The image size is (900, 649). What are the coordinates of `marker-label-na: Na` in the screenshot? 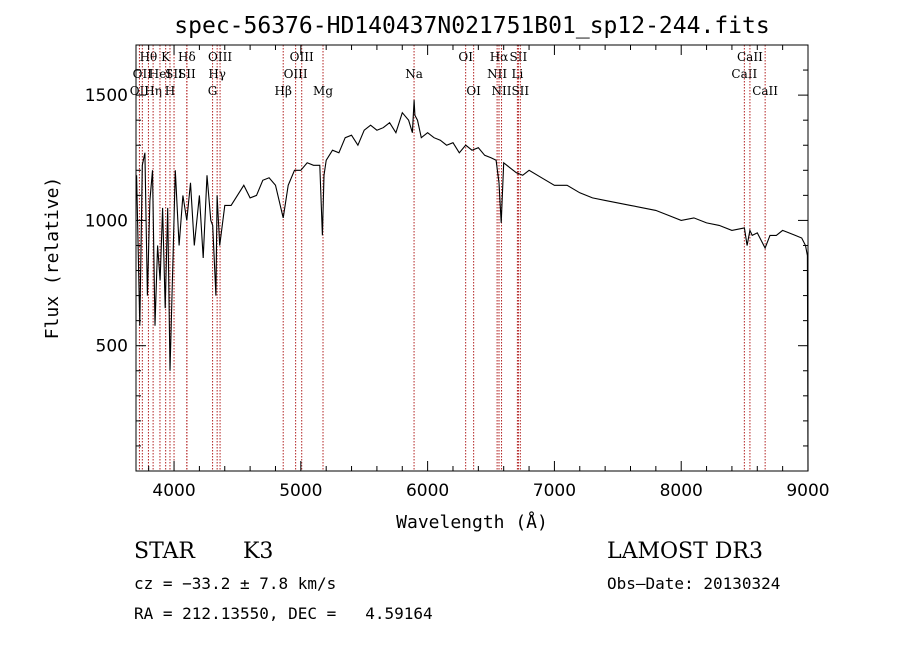 It's located at (414, 74).